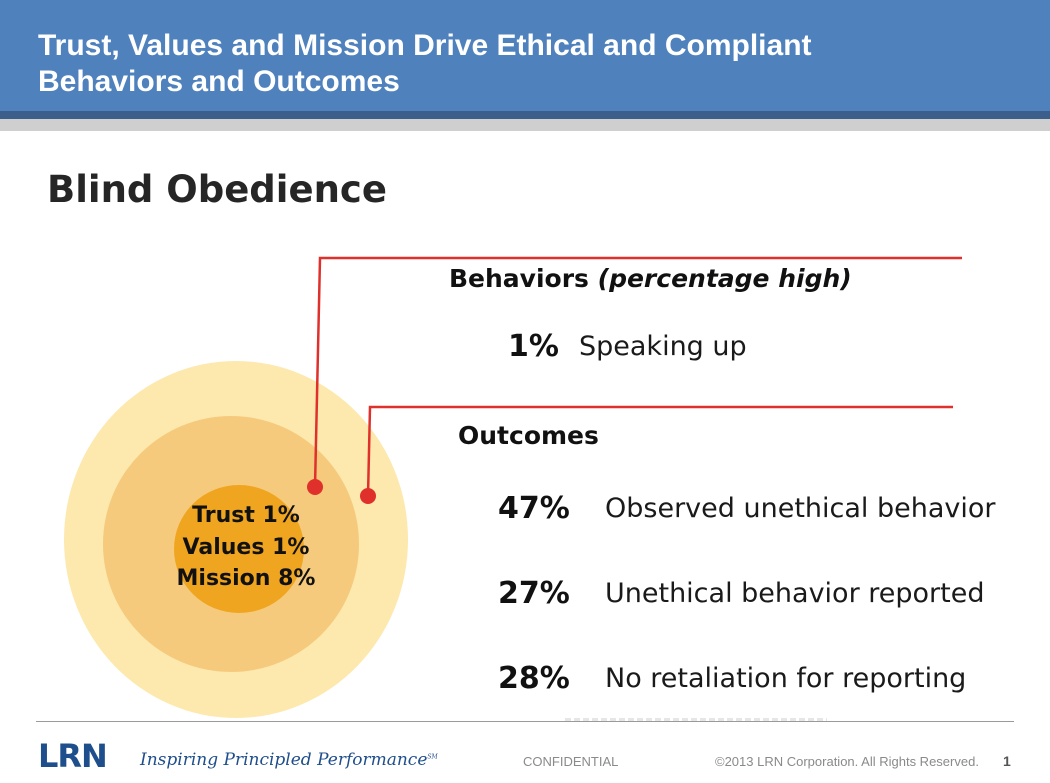 This screenshot has height=783, width=1050. Describe the element at coordinates (519, 278) in the screenshot. I see `behaviors-title: Behaviors` at that location.